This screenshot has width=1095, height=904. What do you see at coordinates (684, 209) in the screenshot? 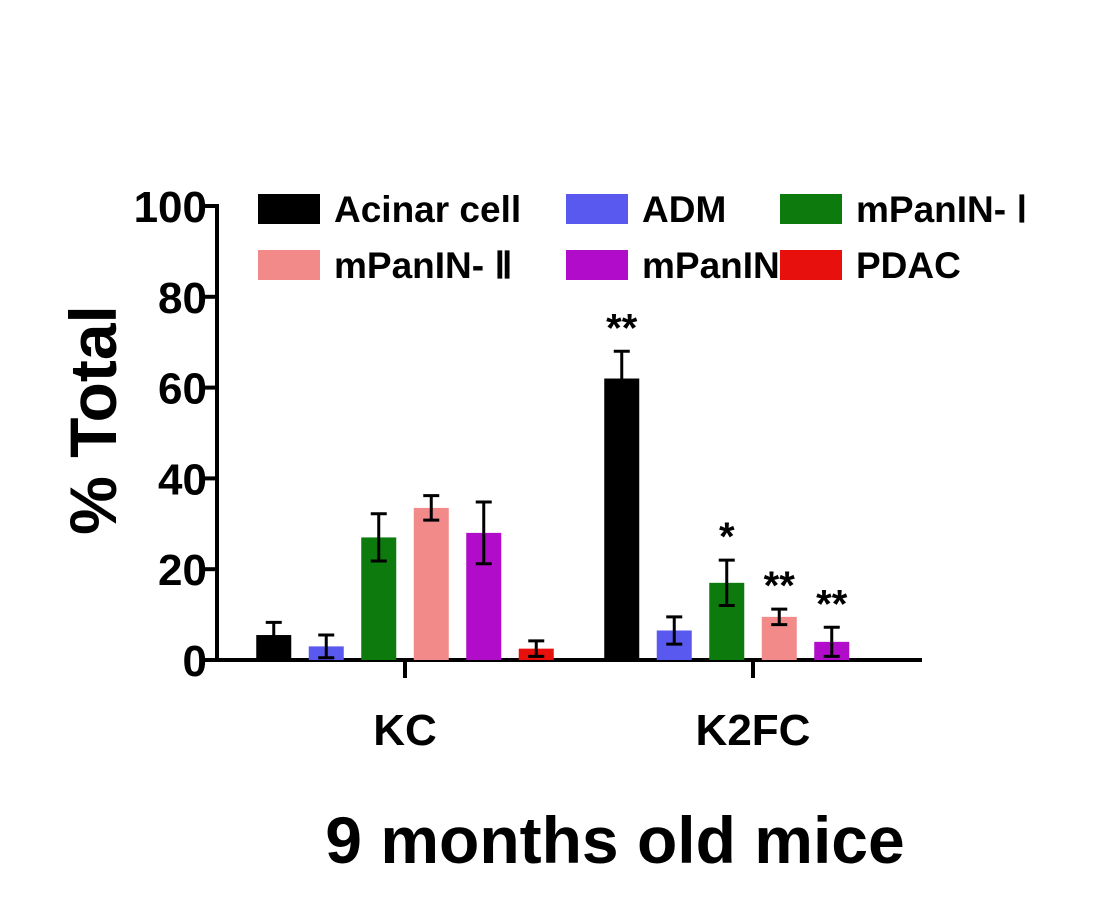
I see `legend-label: ADM` at bounding box center [684, 209].